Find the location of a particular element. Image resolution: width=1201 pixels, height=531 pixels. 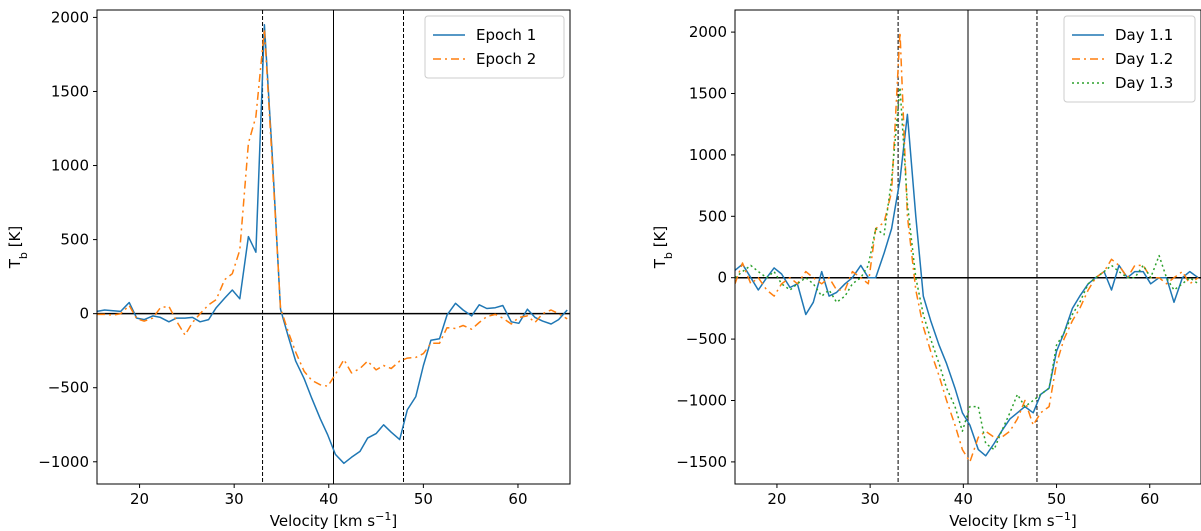

legend: Day 1.1 Day 1.2 Day 1.3 is located at coordinates (1129, 59).